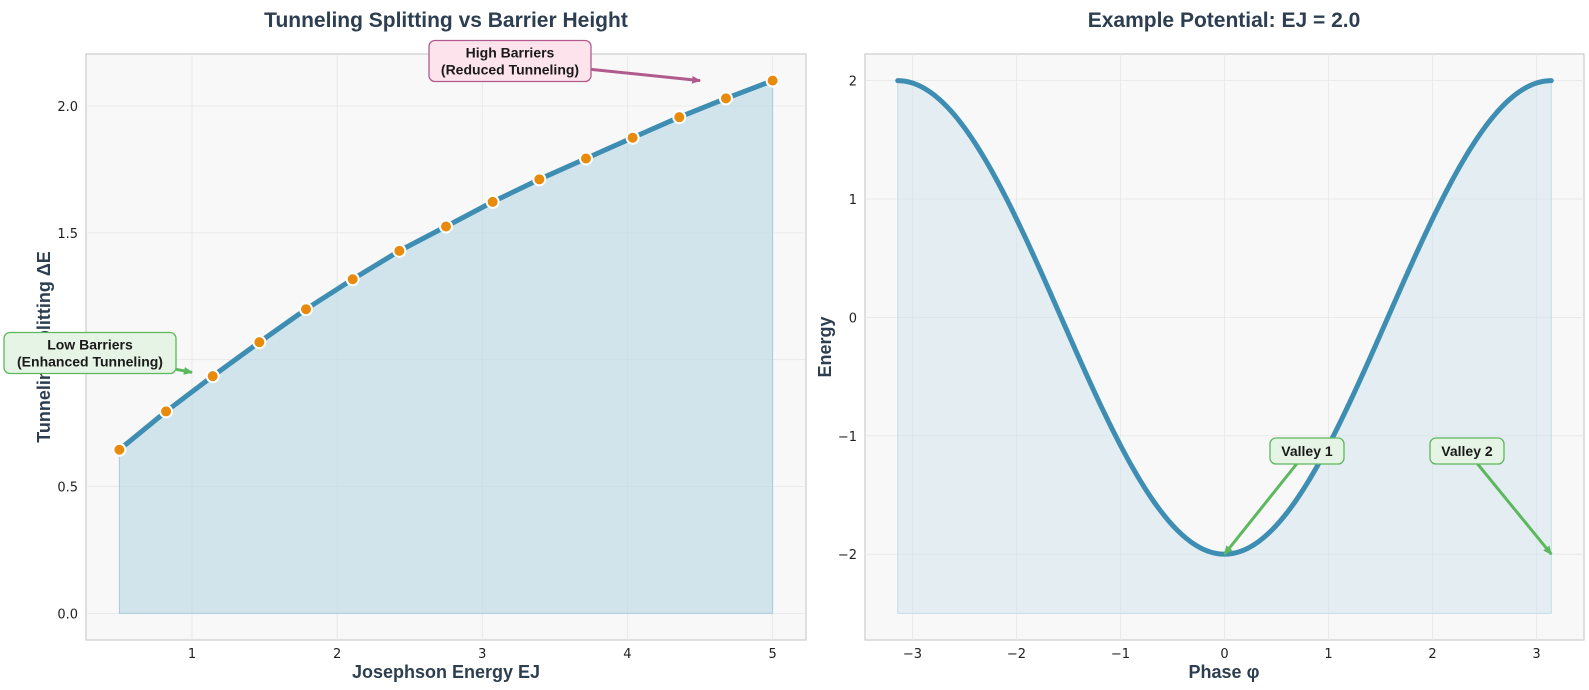  Describe the element at coordinates (446, 672) in the screenshot. I see `x-axis-label: Josephson Energy EJ` at that location.